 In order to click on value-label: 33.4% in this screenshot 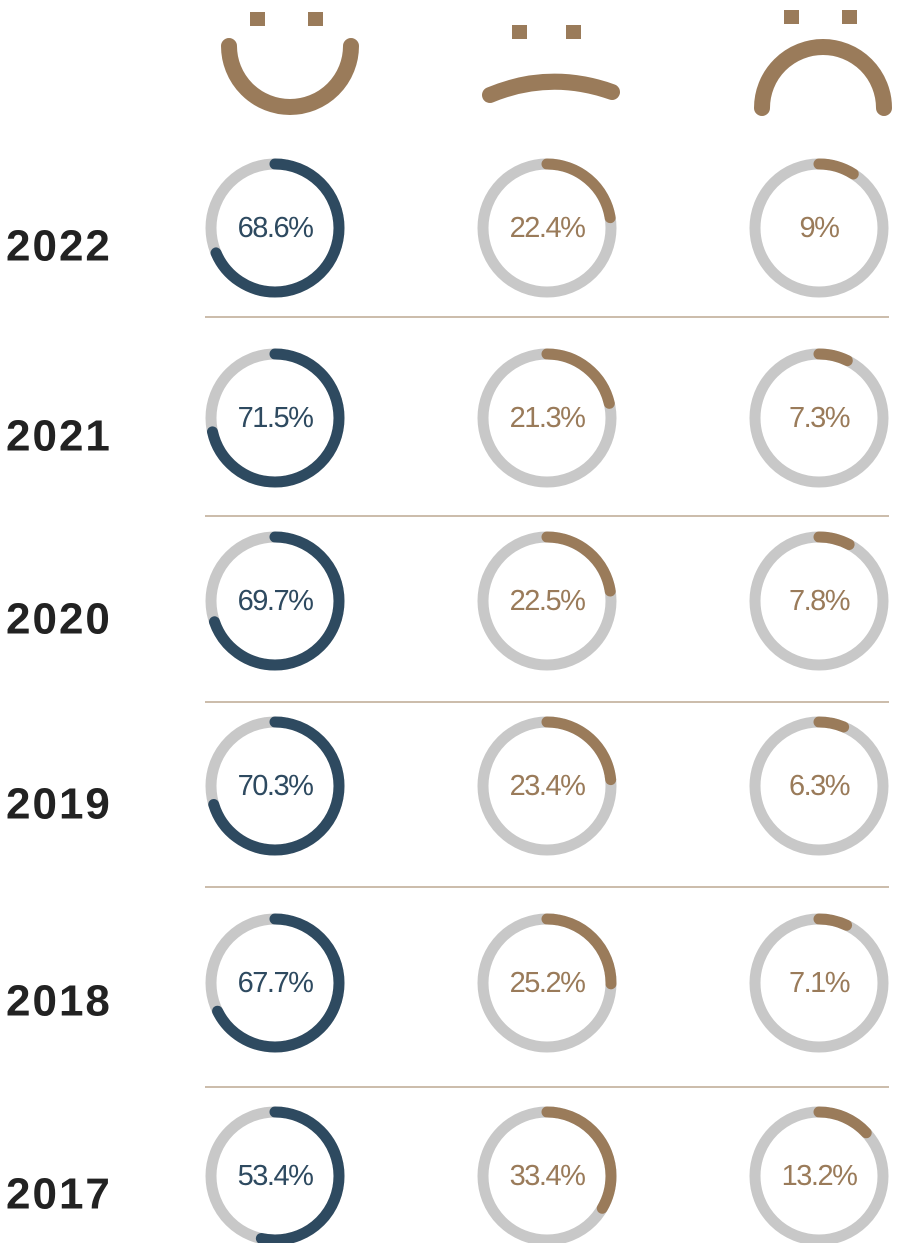, I will do `click(547, 1176)`.